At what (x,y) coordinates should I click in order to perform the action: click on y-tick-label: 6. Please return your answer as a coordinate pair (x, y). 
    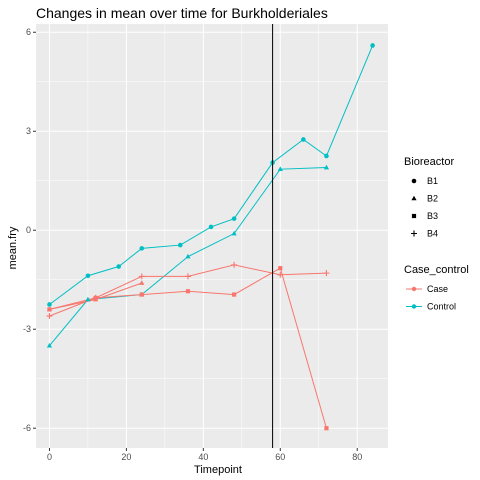
    Looking at the image, I should click on (28, 32).